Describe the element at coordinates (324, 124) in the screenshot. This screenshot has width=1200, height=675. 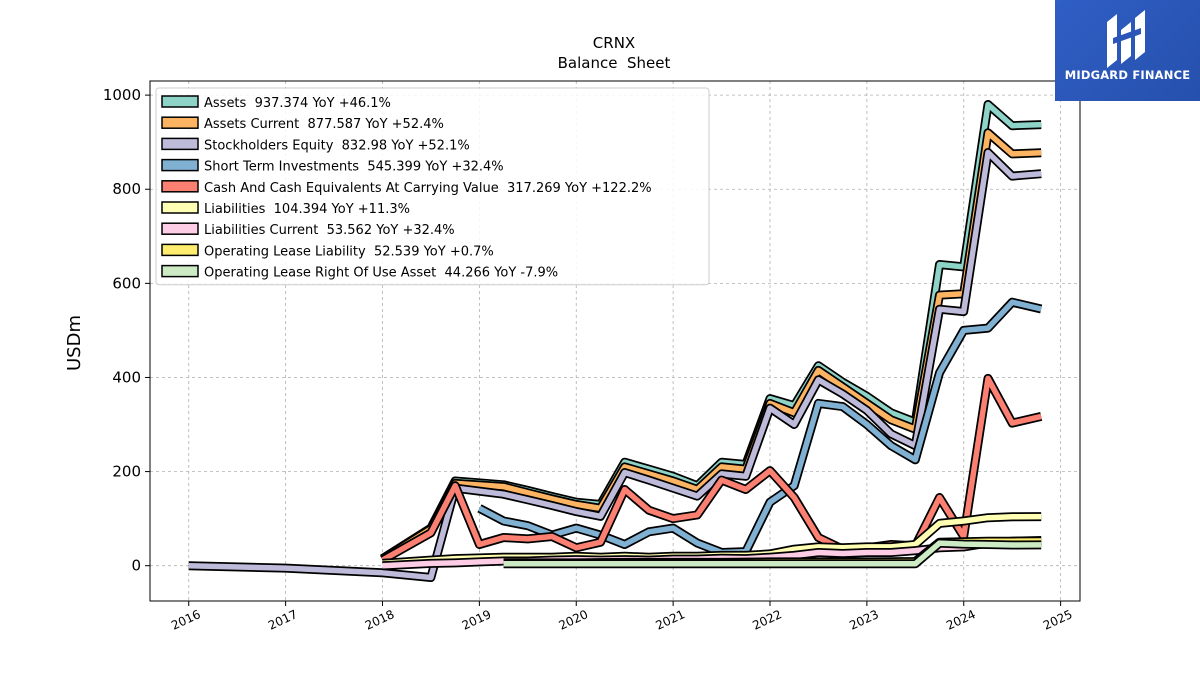
I see `legend-label: Assets Current 877.587 YoY +52.4%` at that location.